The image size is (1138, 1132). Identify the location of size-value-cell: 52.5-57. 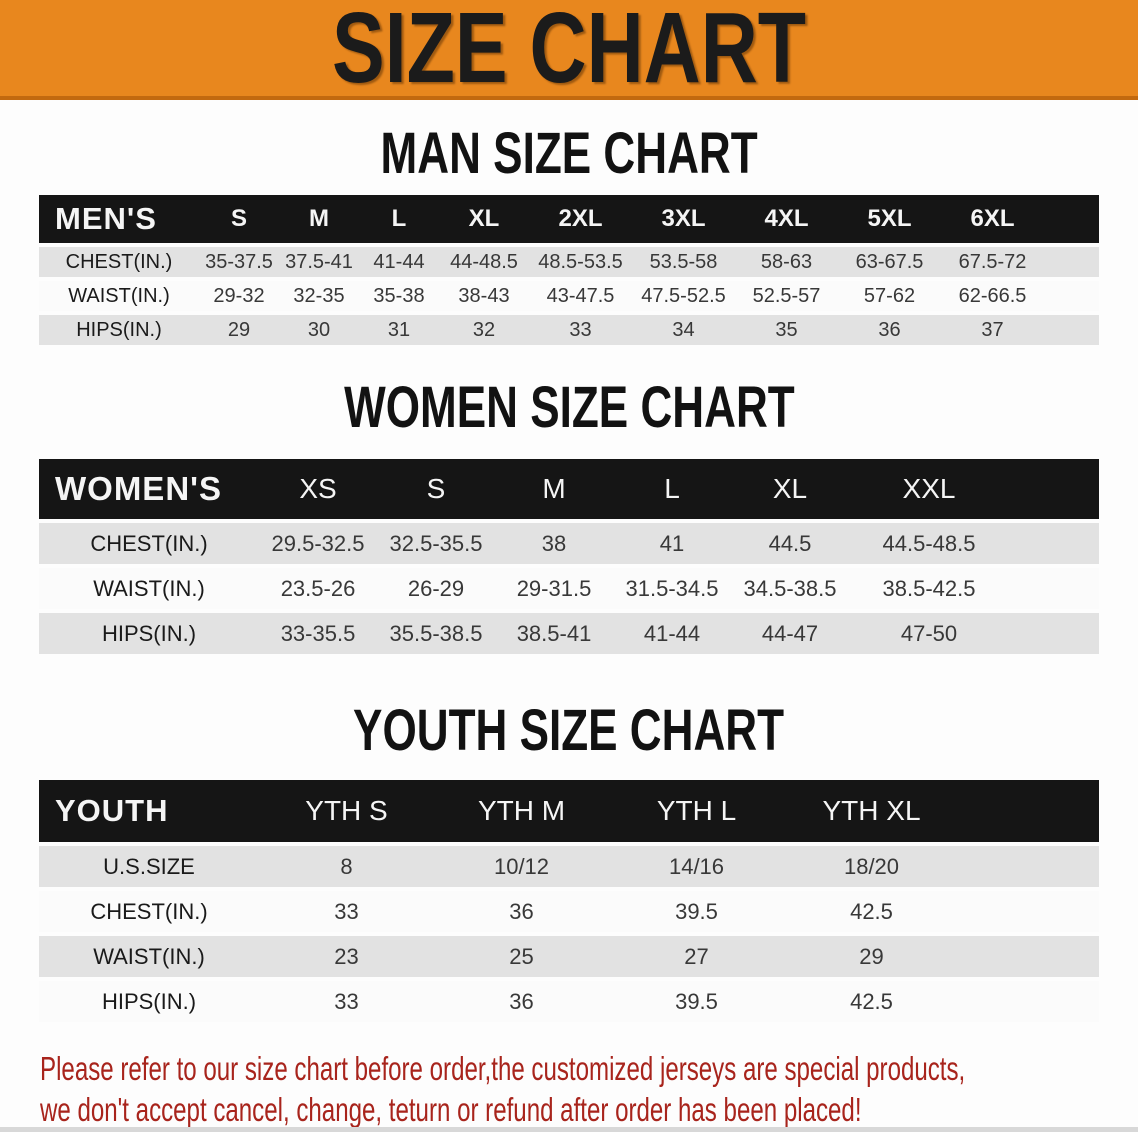
(786, 294).